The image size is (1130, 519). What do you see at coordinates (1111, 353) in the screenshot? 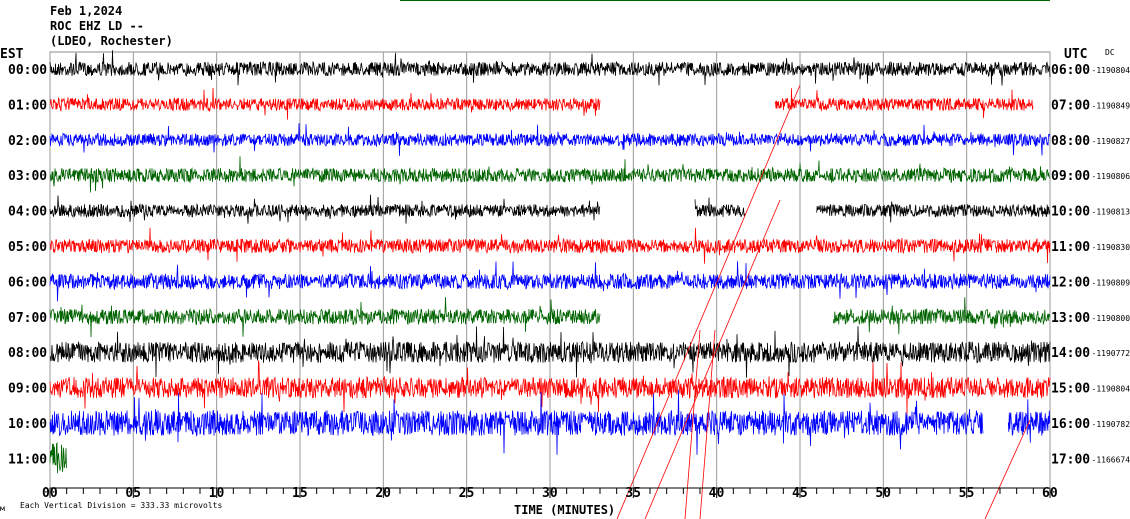
I see `dc-offset-label: -1190772` at bounding box center [1111, 353].